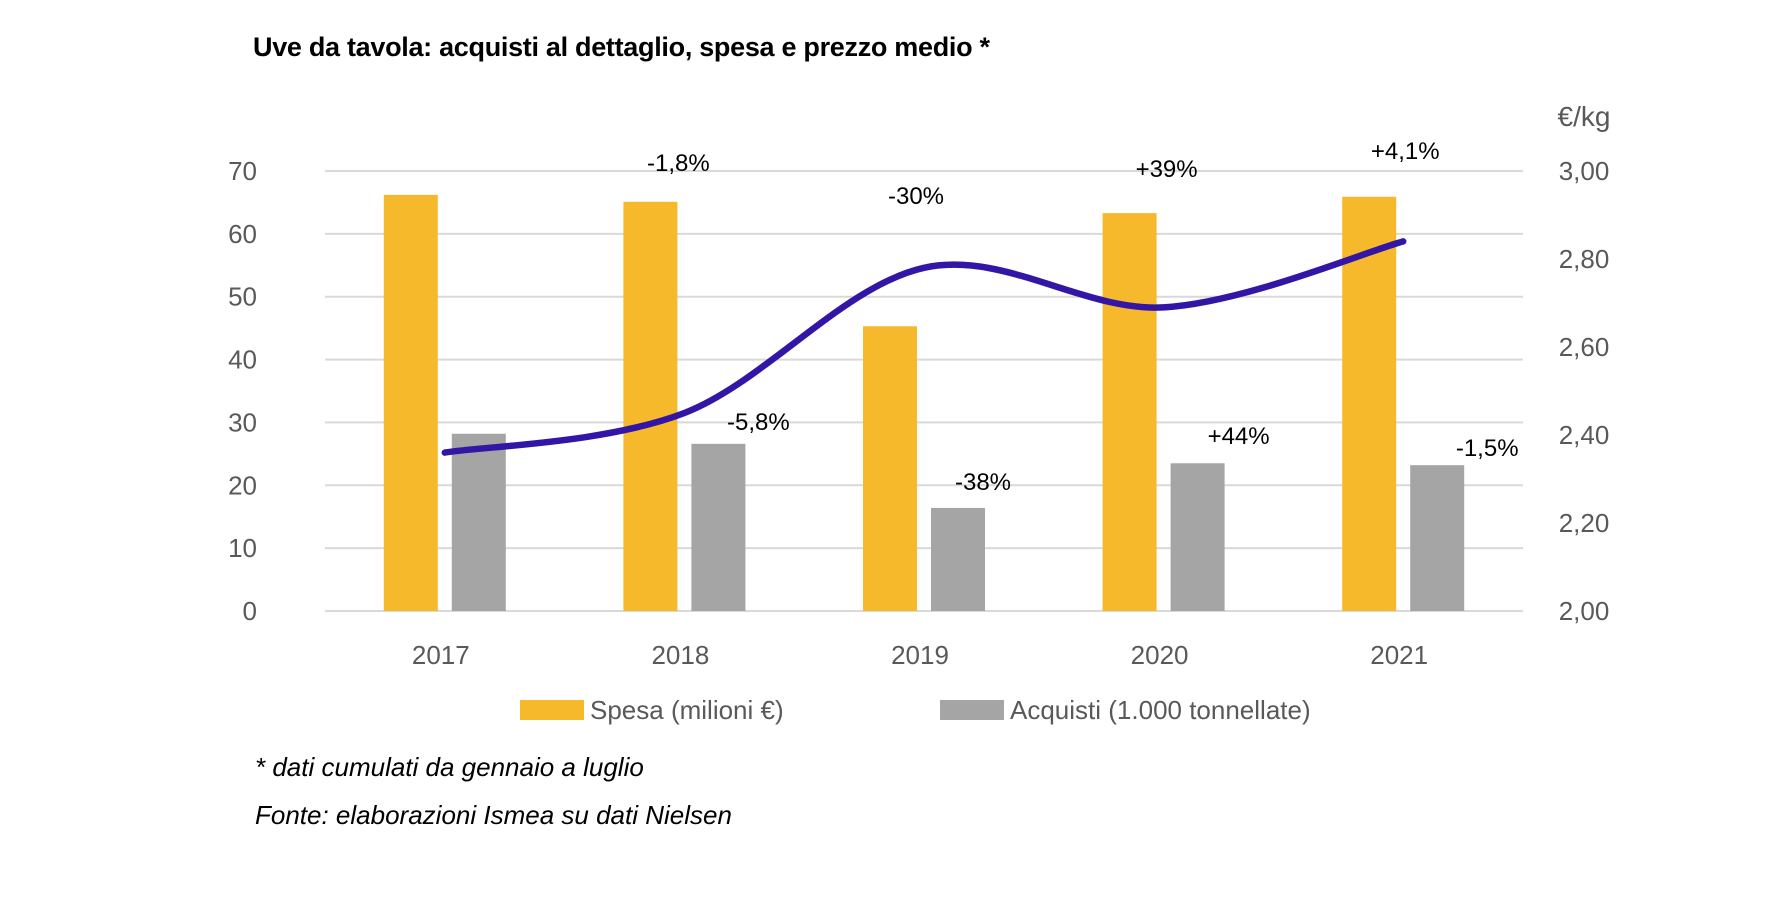 The image size is (1788, 915). Describe the element at coordinates (758, 422) in the screenshot. I see `acquisti-change-label-2018: -5,8%` at that location.